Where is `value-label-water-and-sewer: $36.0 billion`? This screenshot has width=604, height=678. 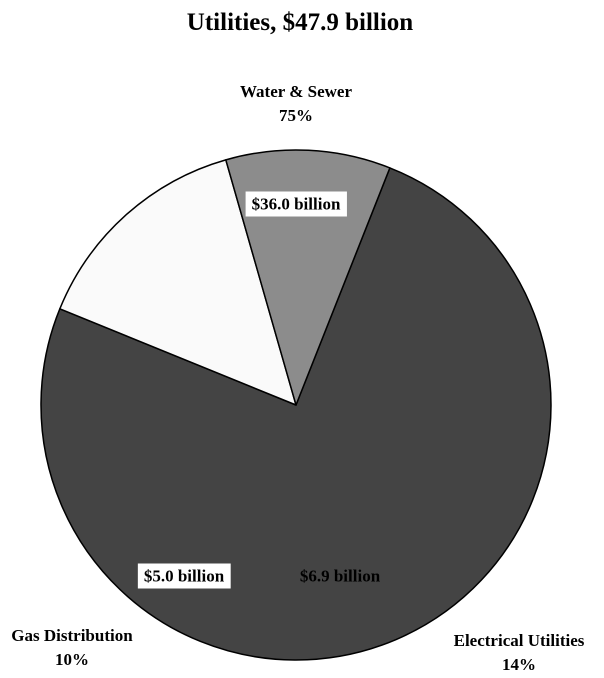
value-label-water-and-sewer: $36.0 billion is located at coordinates (296, 204).